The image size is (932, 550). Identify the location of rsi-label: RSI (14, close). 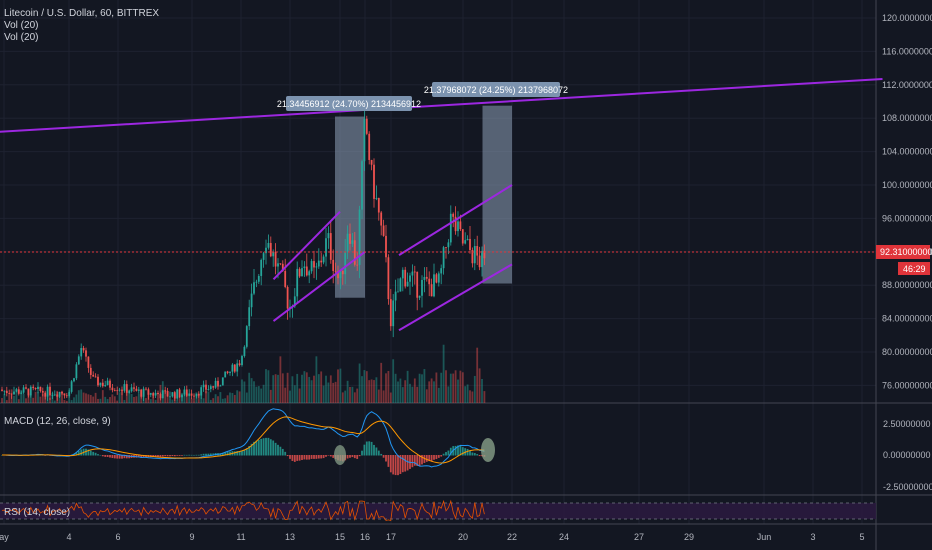
(37, 512).